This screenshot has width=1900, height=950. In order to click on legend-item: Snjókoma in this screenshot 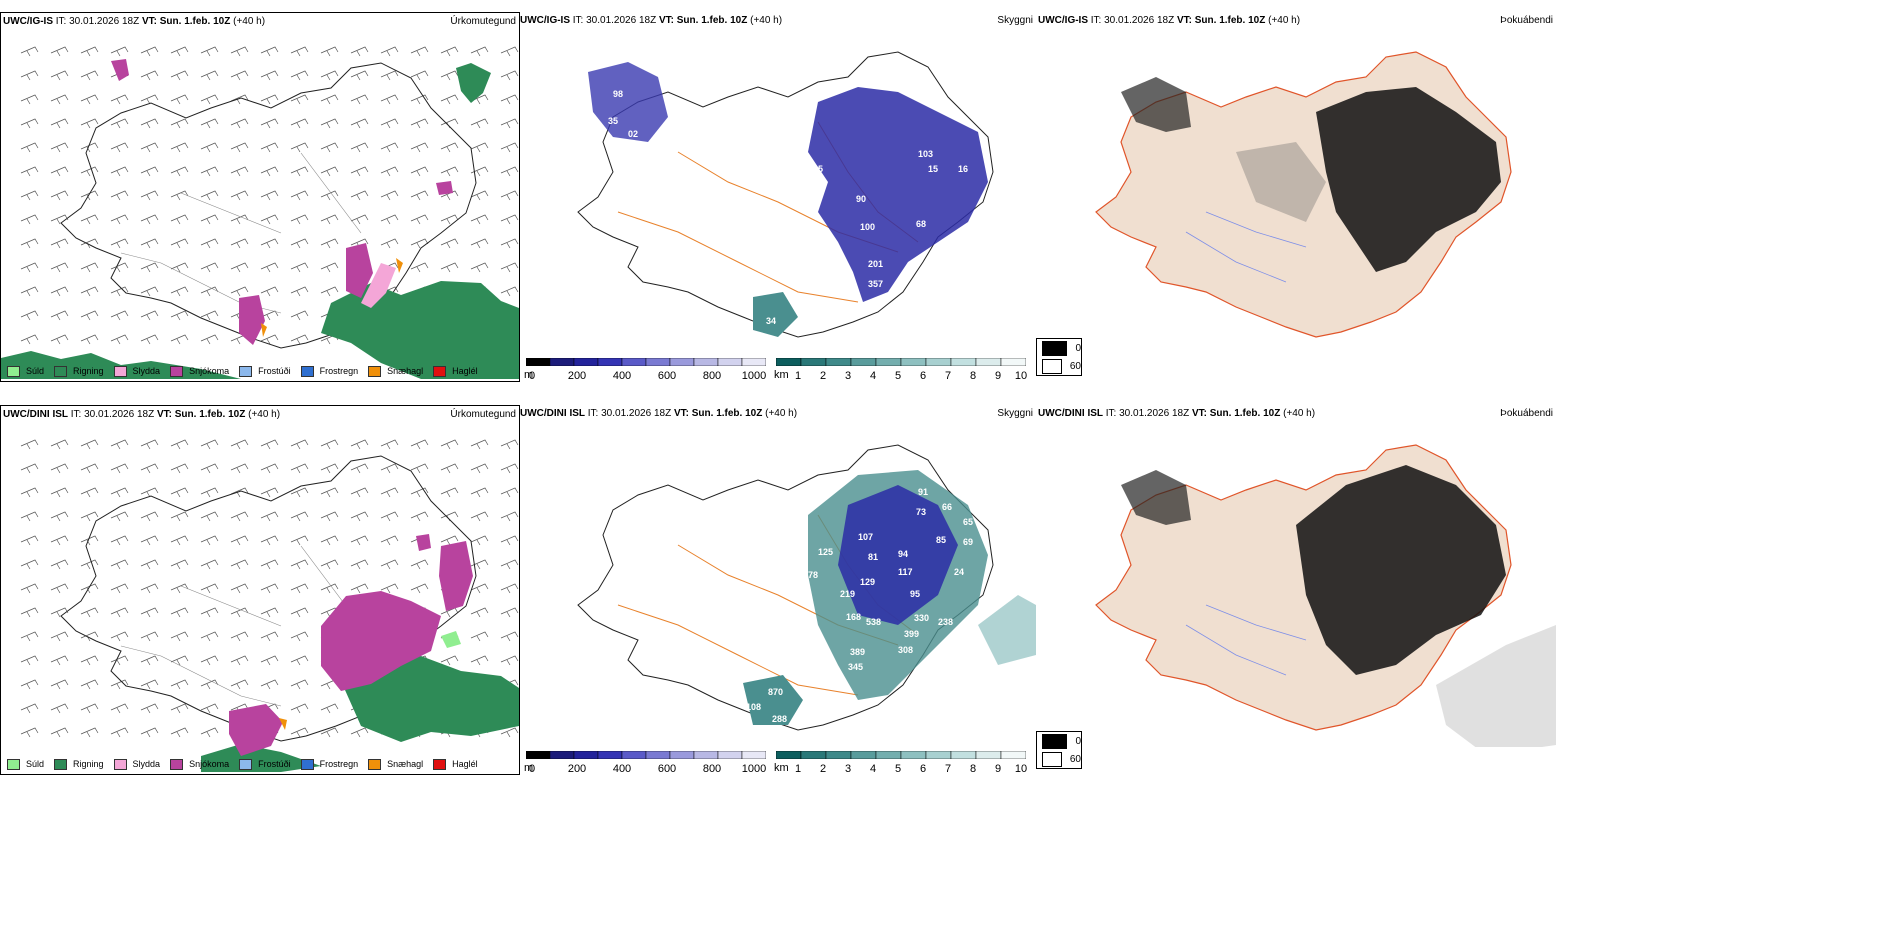, I will do `click(199, 371)`.